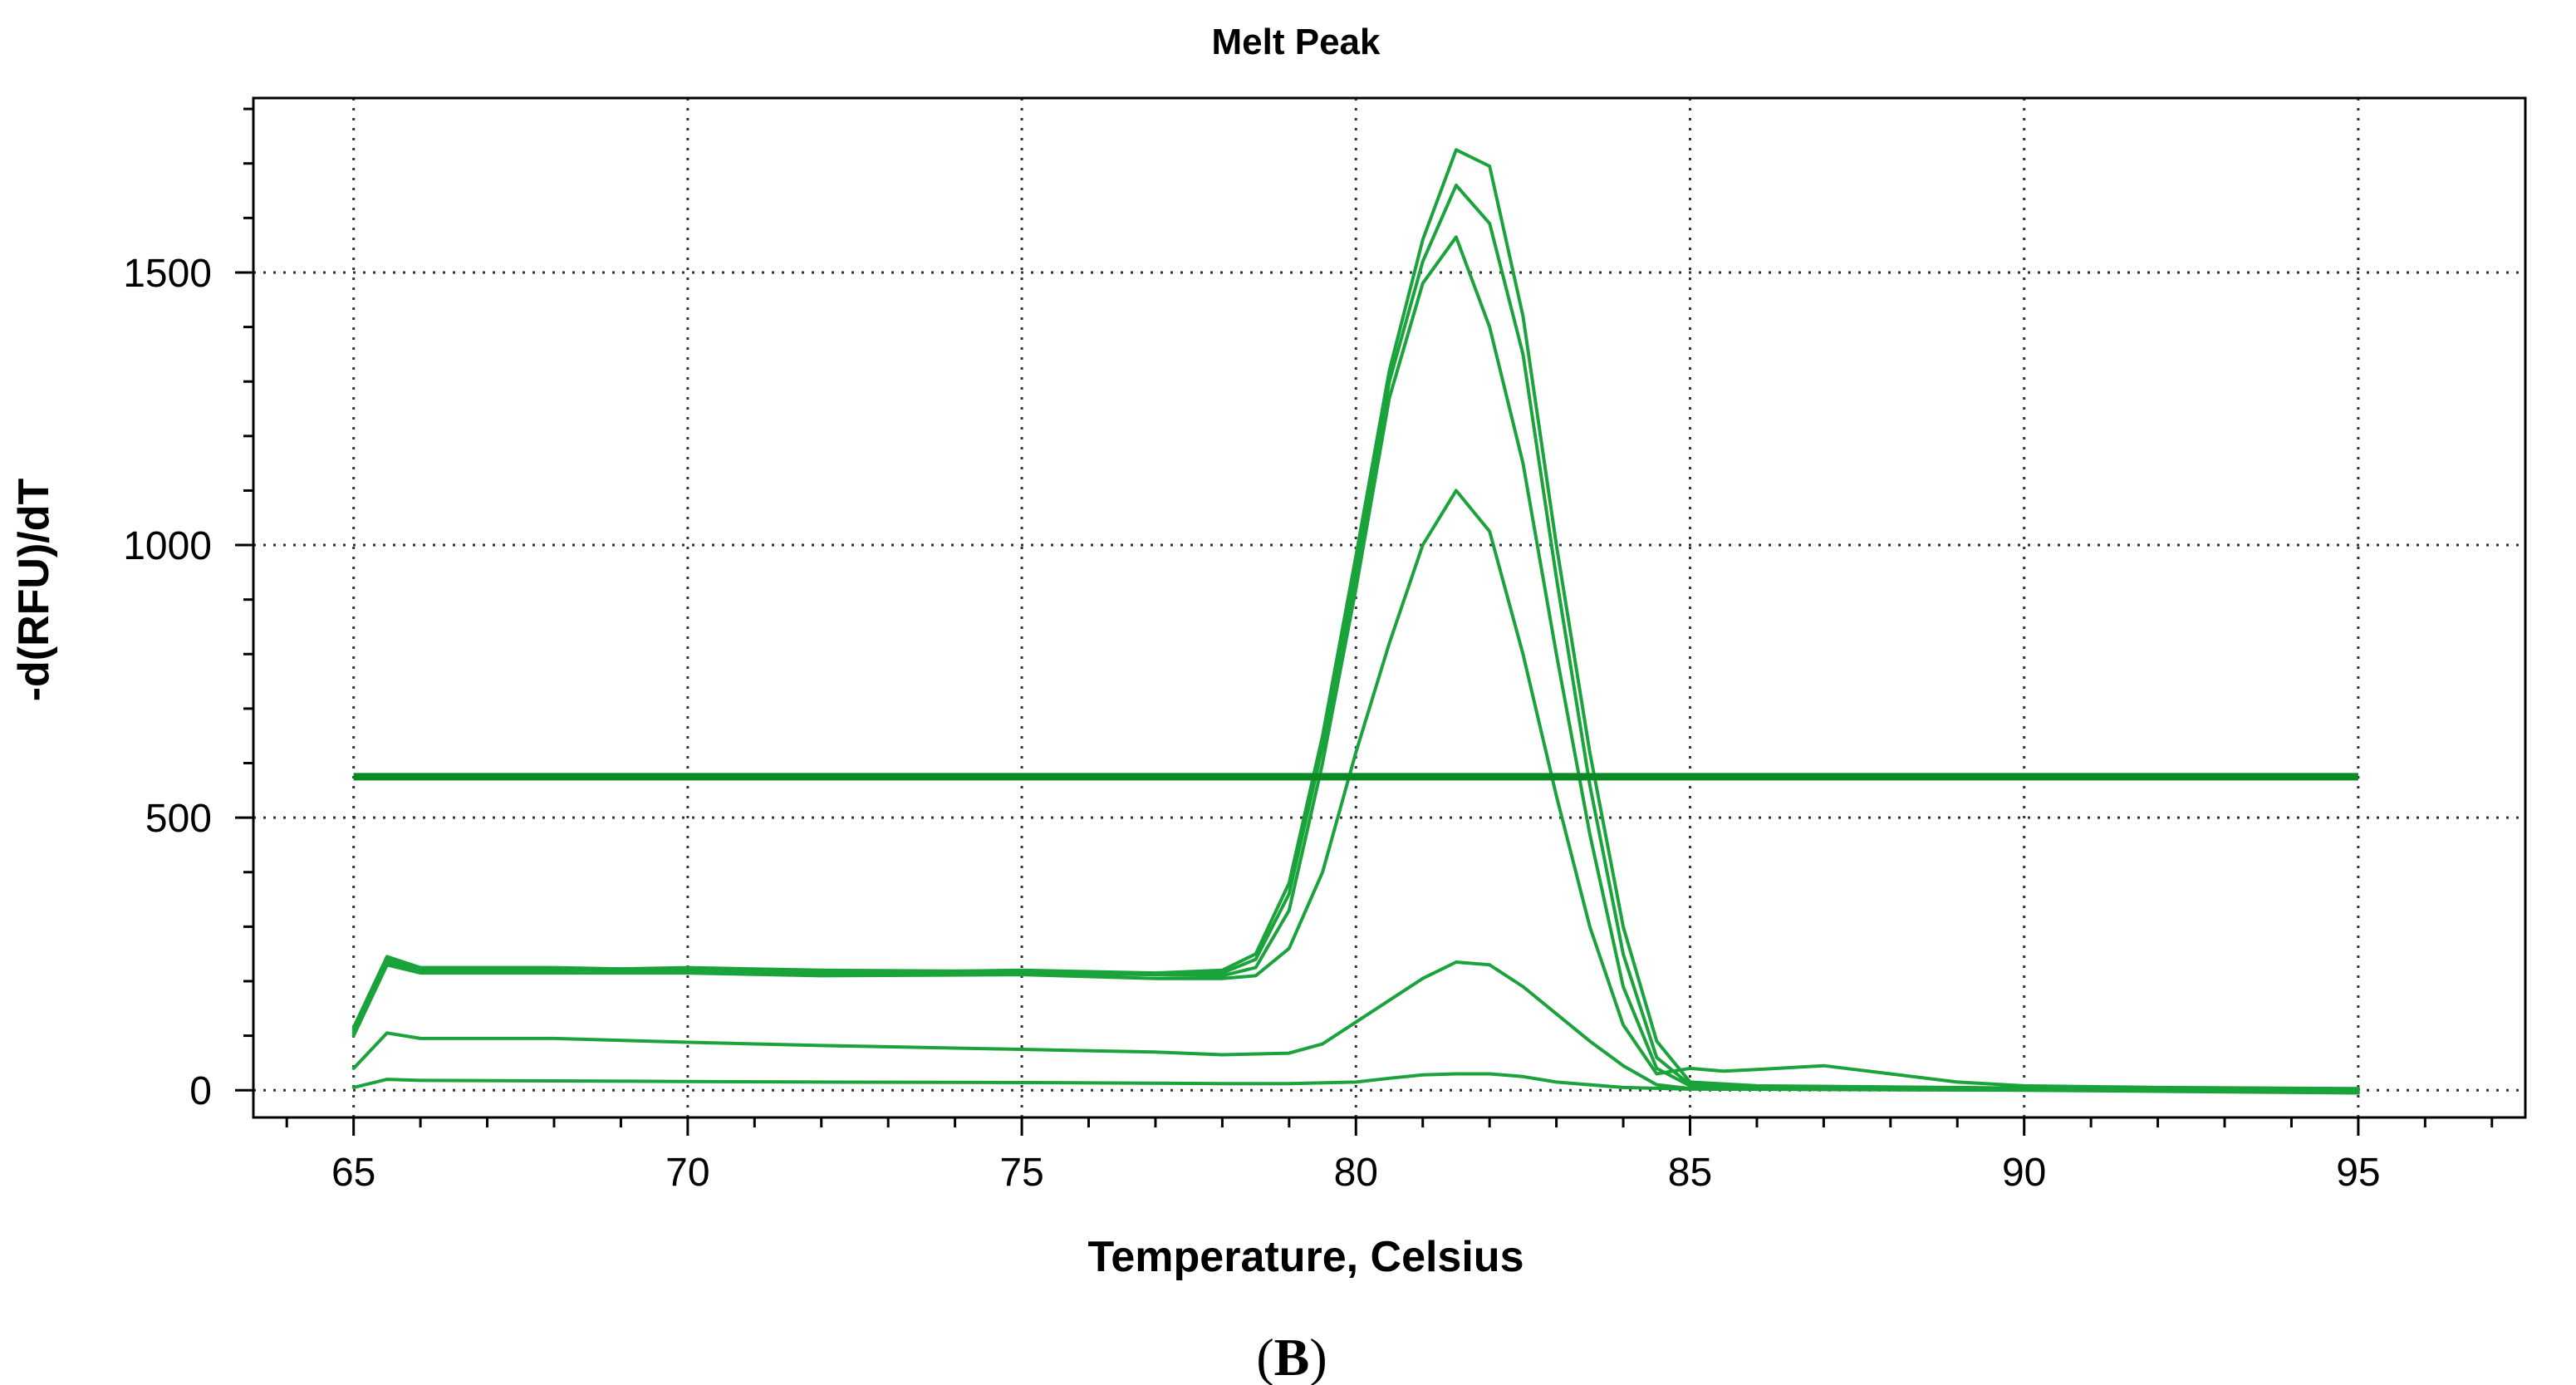  I want to click on x-tick-label: 75, so click(1021, 1173).